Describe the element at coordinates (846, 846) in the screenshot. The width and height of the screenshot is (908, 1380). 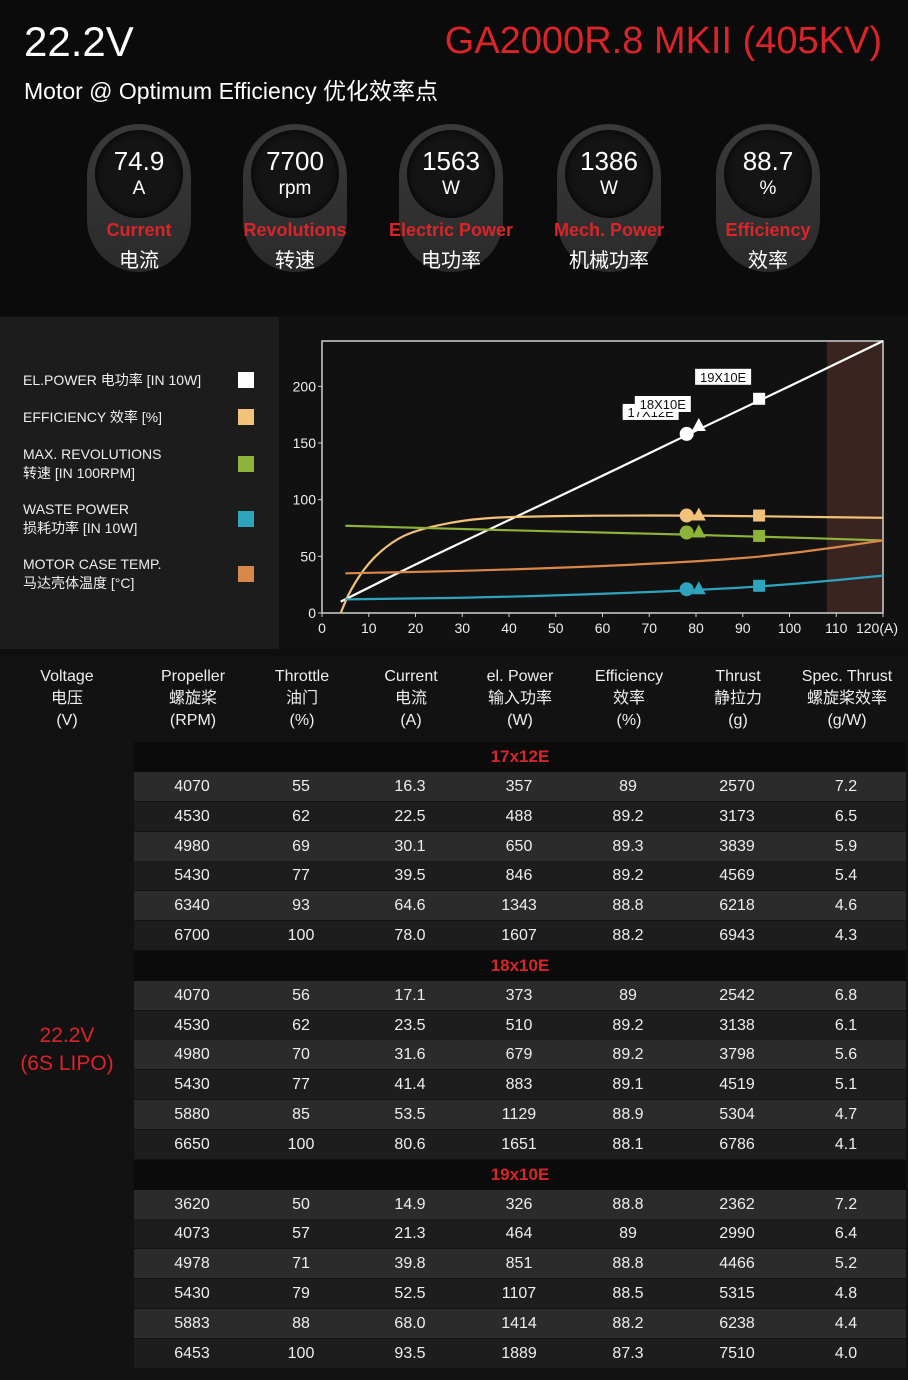
I see `table-cell: 5.9` at that location.